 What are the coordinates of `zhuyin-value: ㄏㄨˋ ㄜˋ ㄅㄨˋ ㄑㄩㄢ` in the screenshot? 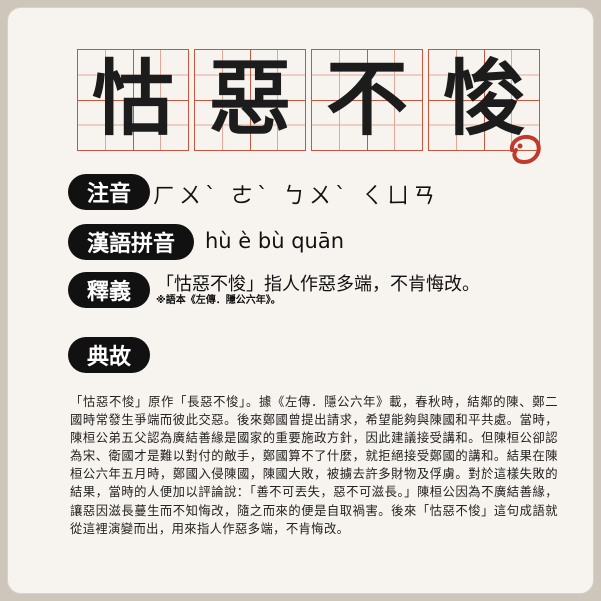 It's located at (296, 196).